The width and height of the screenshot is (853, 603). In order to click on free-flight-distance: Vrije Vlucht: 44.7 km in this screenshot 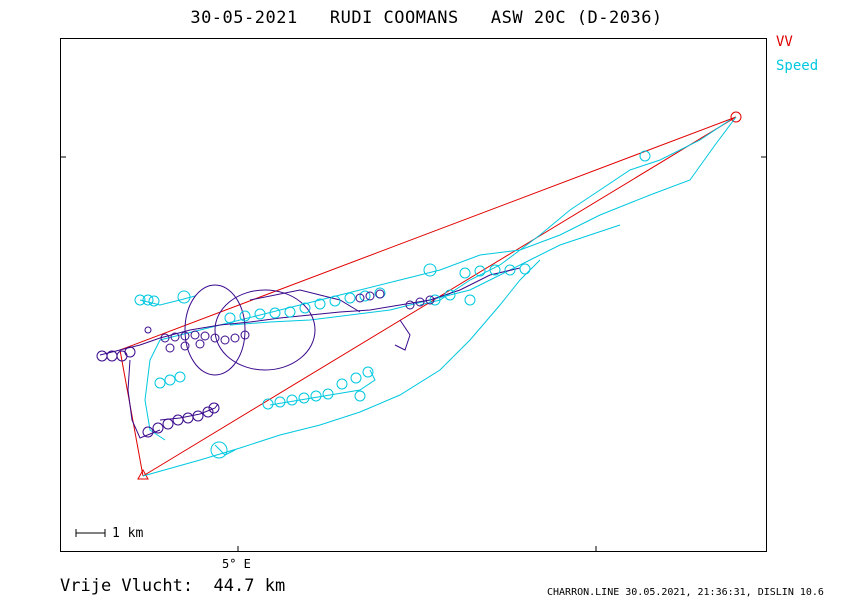, I will do `click(172, 586)`.